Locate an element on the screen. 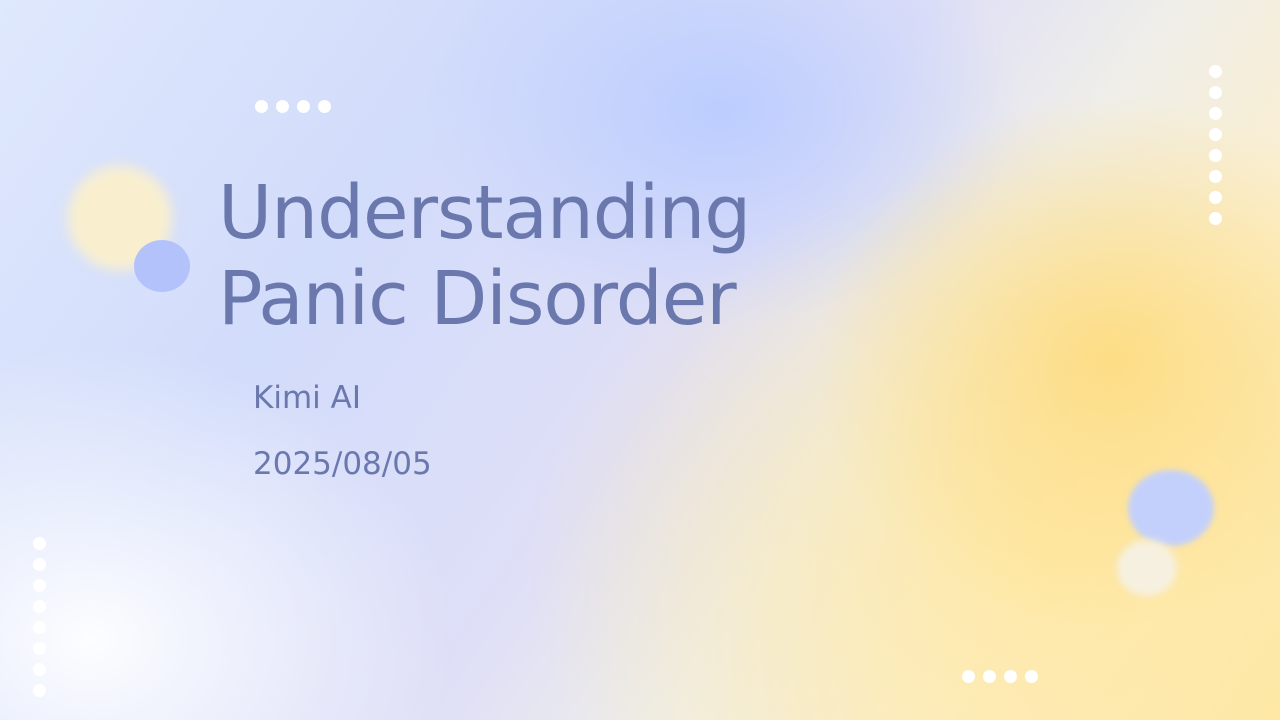  slide-title-line-2: Panic Disorder is located at coordinates (477, 299).